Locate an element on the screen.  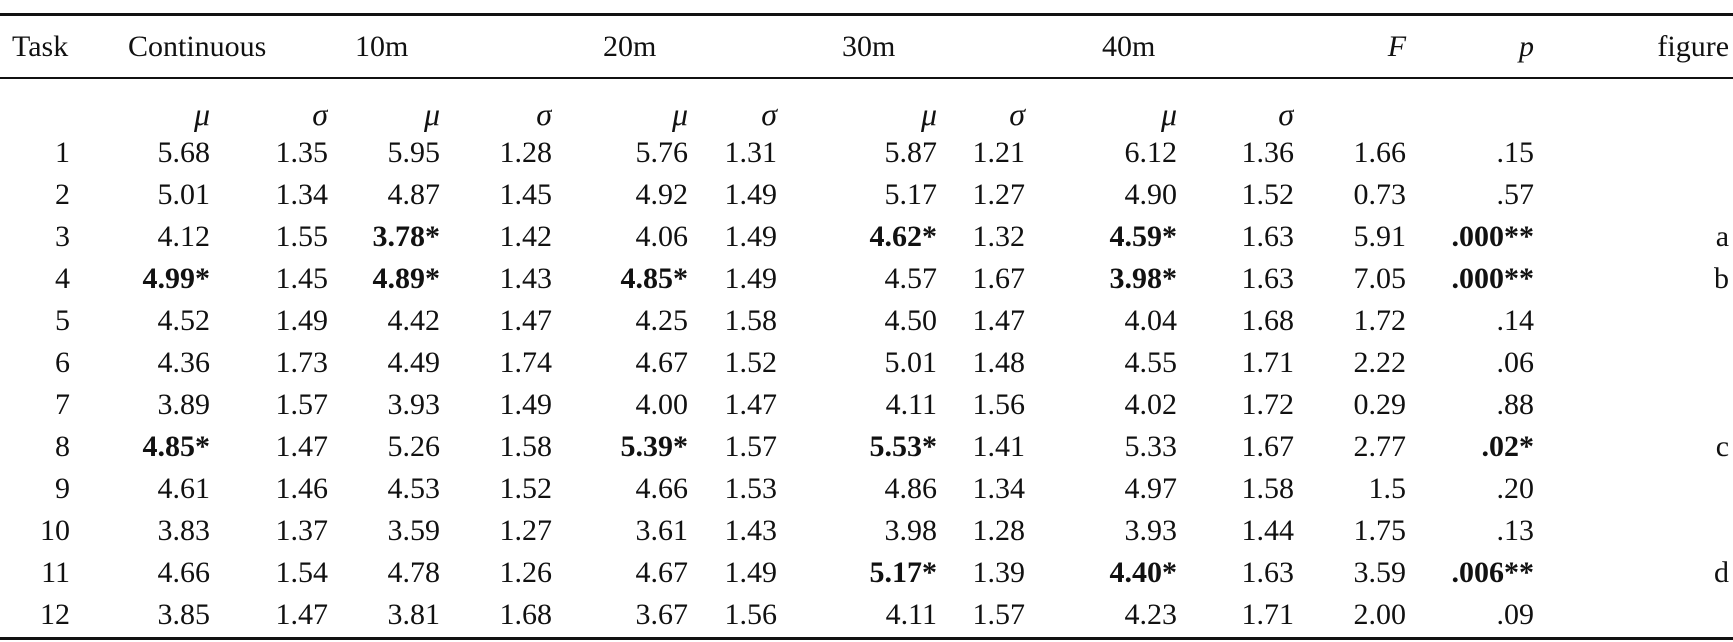
header-task: Task is located at coordinates (40, 46).